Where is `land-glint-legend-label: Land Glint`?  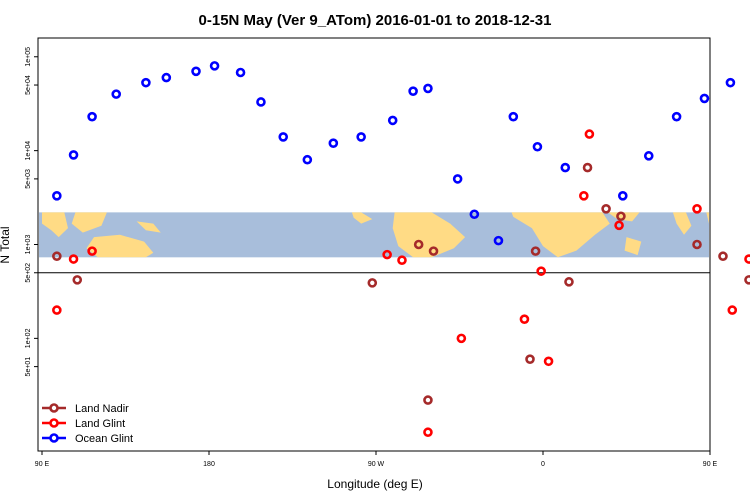
land-glint-legend-label: Land Glint is located at coordinates (100, 424).